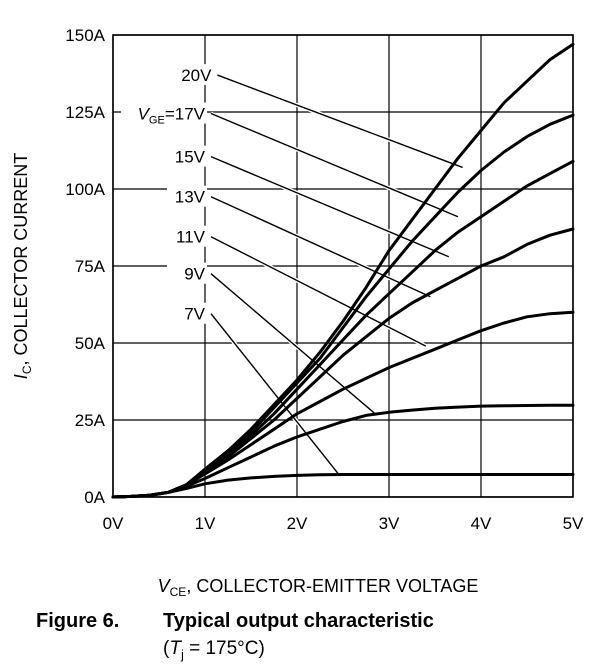 The height and width of the screenshot is (667, 600). Describe the element at coordinates (90, 266) in the screenshot. I see `y-tick-label: 75A` at that location.